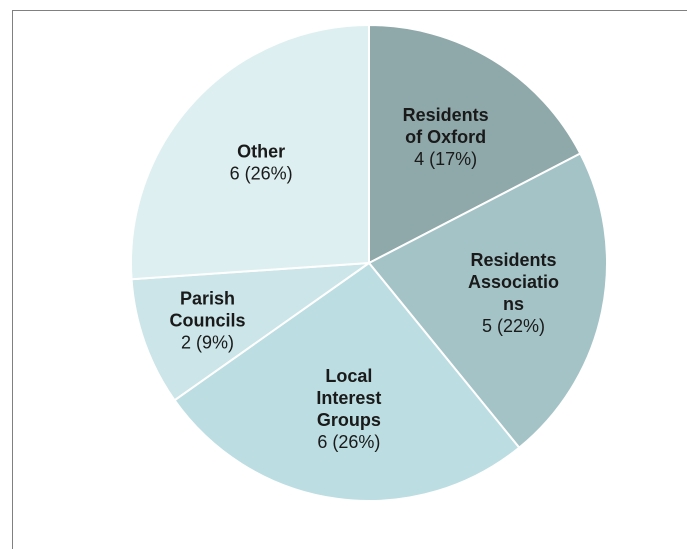 Image resolution: width=689 pixels, height=549 pixels. I want to click on slice-value-label: 4 (17%), so click(445, 159).